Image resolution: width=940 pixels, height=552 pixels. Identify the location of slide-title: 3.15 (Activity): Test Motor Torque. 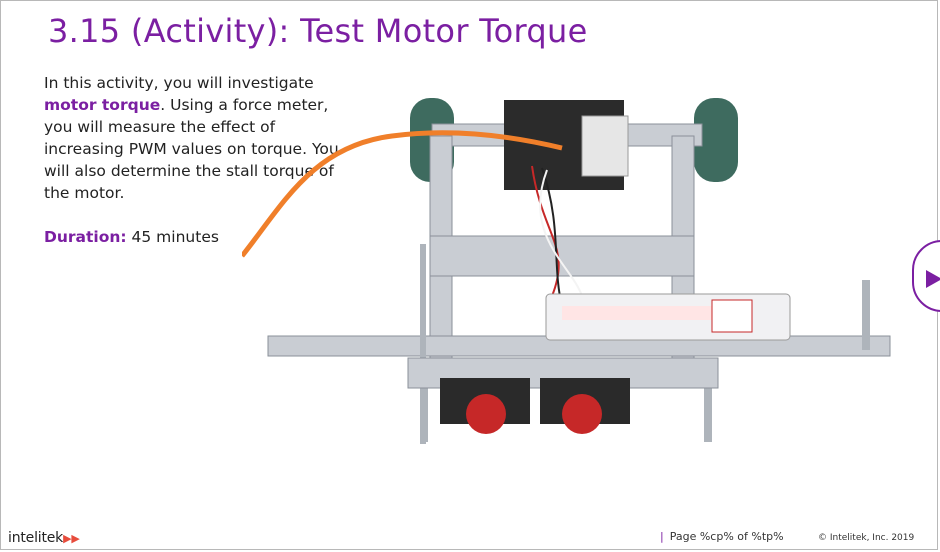
(318, 31).